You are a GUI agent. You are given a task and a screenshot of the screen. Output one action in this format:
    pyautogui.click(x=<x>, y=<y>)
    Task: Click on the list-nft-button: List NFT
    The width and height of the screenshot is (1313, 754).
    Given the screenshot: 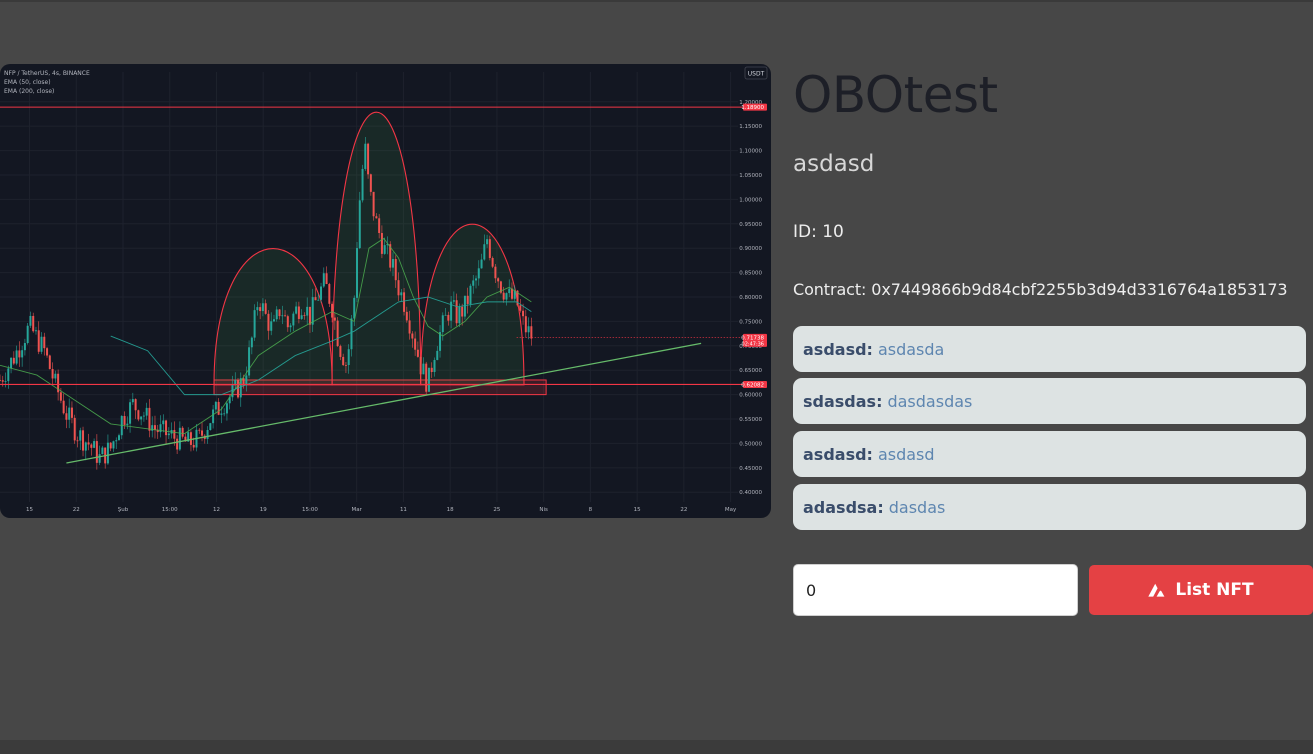 What is the action you would take?
    pyautogui.click(x=1201, y=590)
    